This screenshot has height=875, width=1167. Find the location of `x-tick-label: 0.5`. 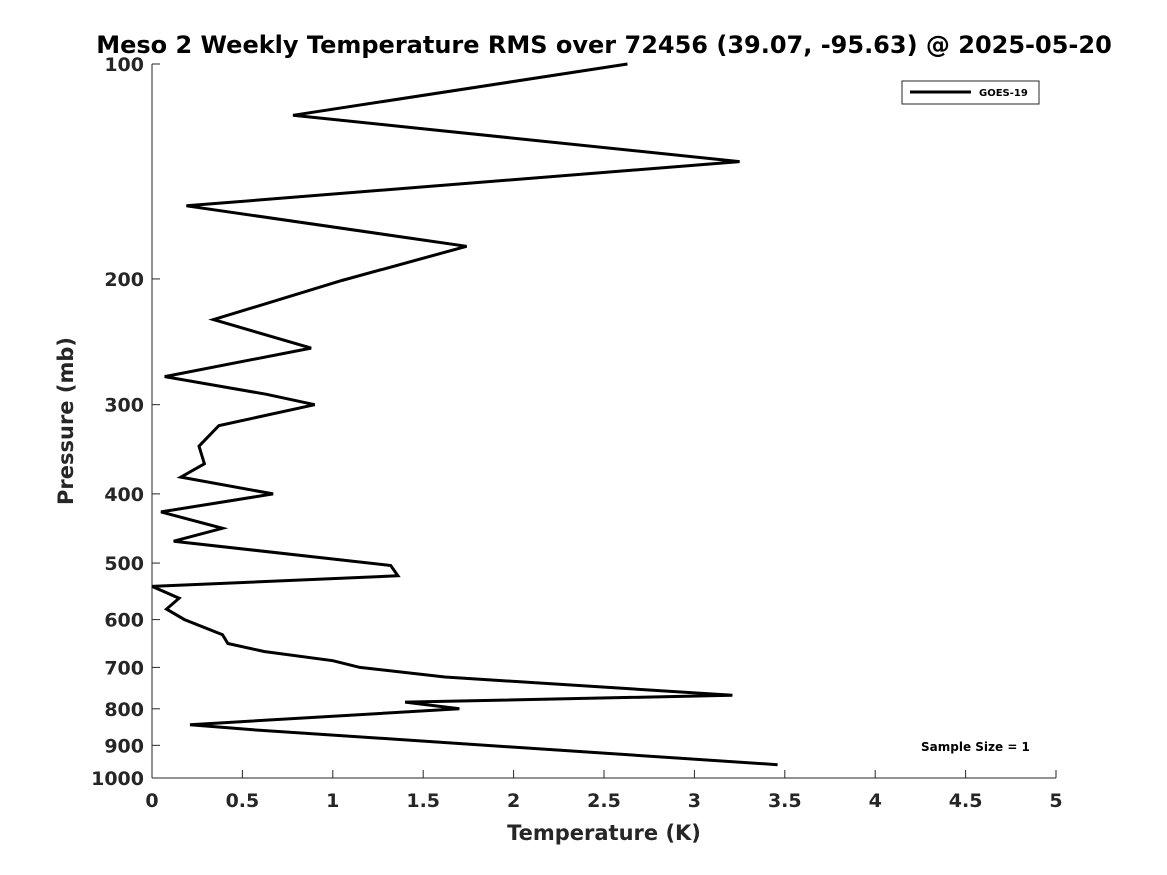

x-tick-label: 0.5 is located at coordinates (243, 801).